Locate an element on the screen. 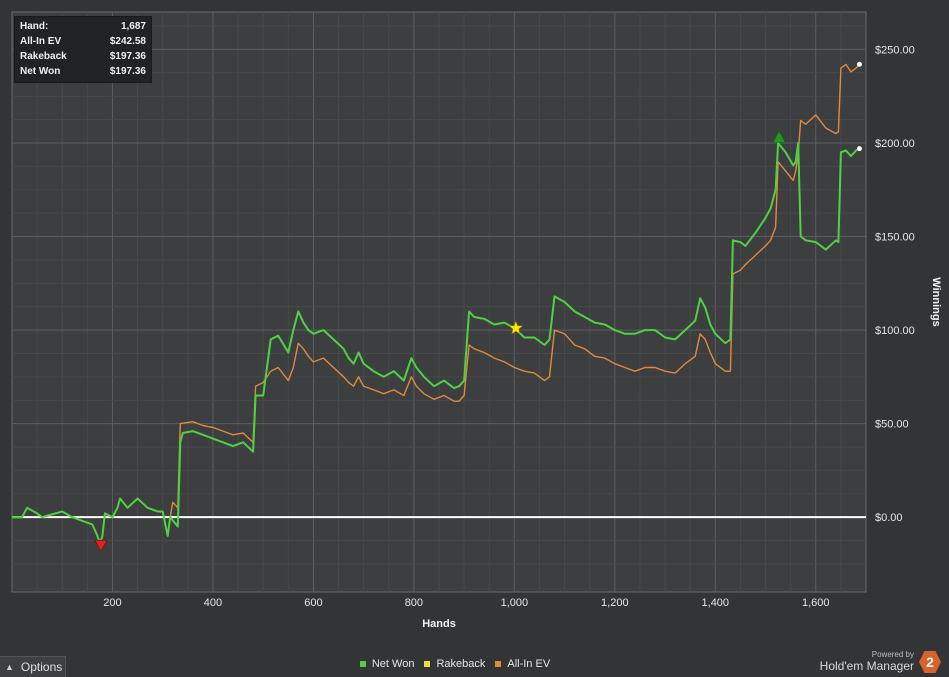 This screenshot has height=677, width=949. legend-label: All-In EV is located at coordinates (529, 664).